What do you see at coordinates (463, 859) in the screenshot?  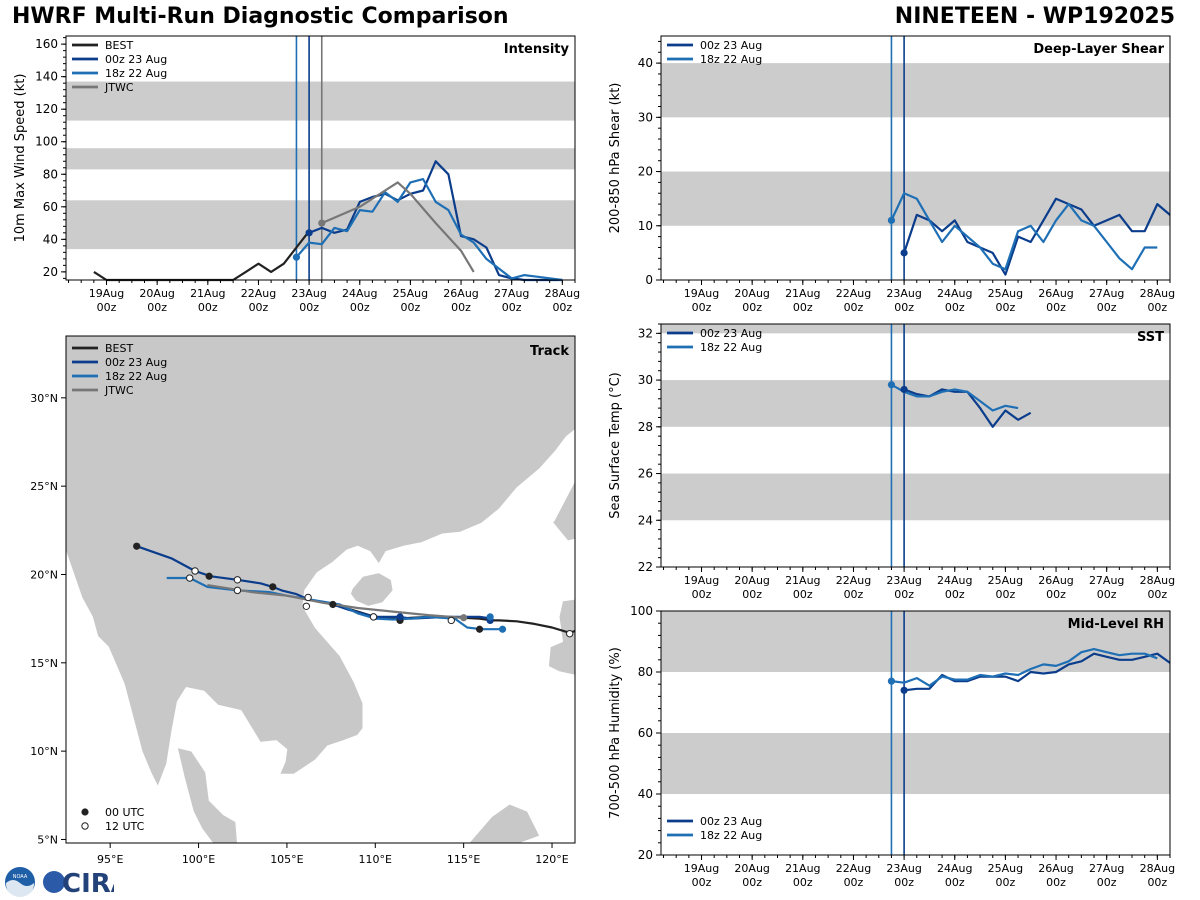 I see `track-xtick-label: 115°E` at bounding box center [463, 859].